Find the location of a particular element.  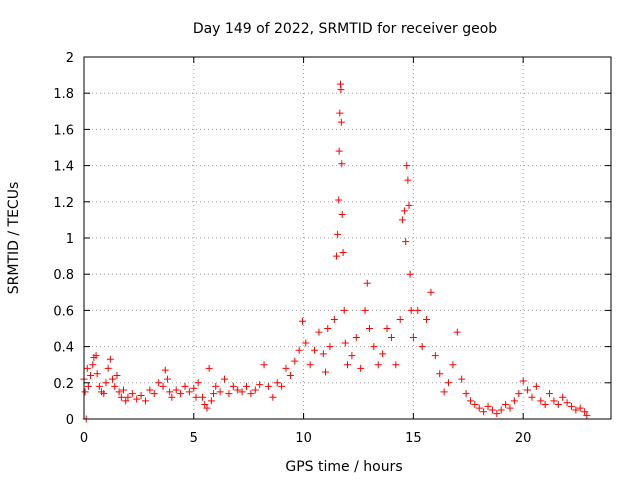

y-tick-label: 0.8 is located at coordinates (63, 275).